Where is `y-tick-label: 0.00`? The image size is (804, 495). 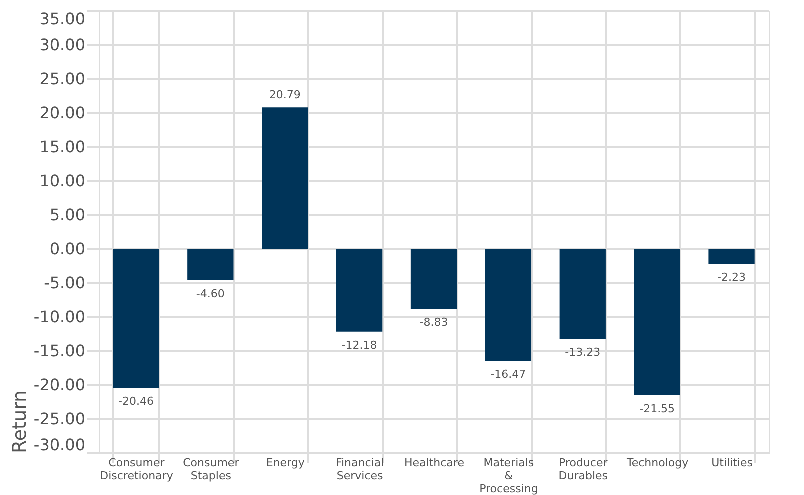
y-tick-label: 0.00 is located at coordinates (68, 249).